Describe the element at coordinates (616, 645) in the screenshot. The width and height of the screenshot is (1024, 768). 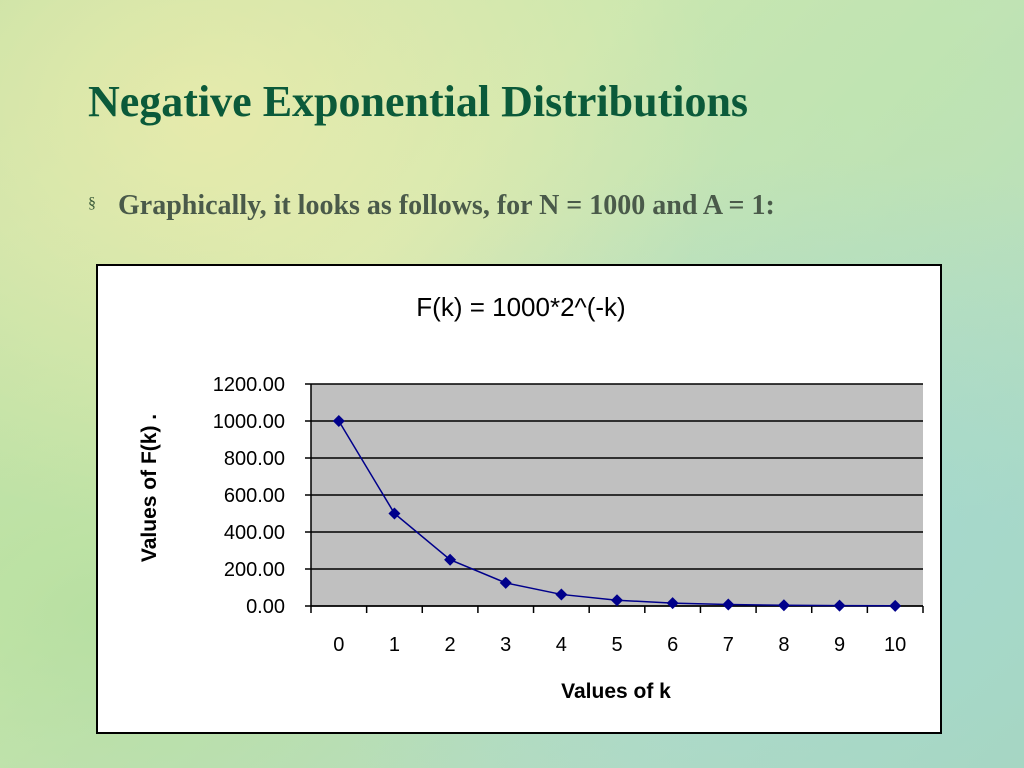
I see `x-tick-label: 5` at that location.